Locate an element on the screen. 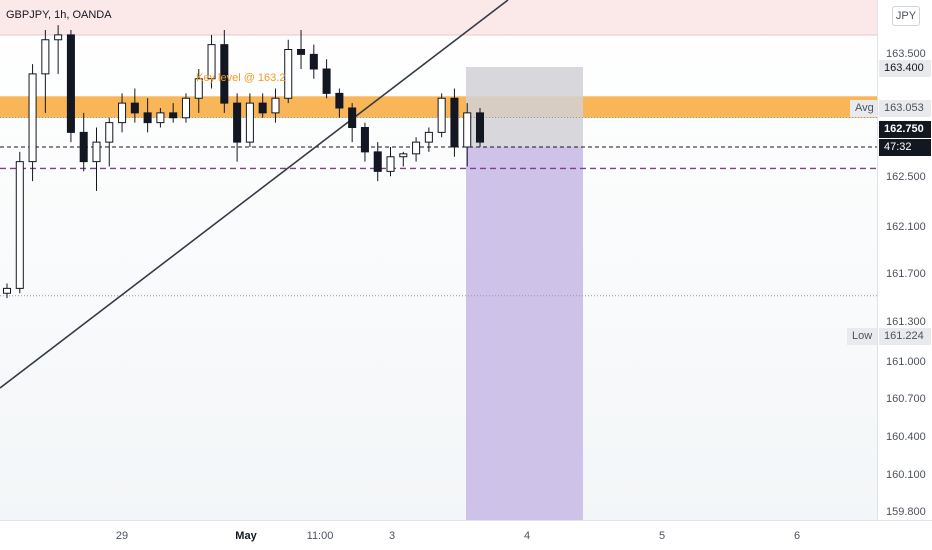 The width and height of the screenshot is (932, 550). resistance-price-tag: 163.400 is located at coordinates (905, 68).